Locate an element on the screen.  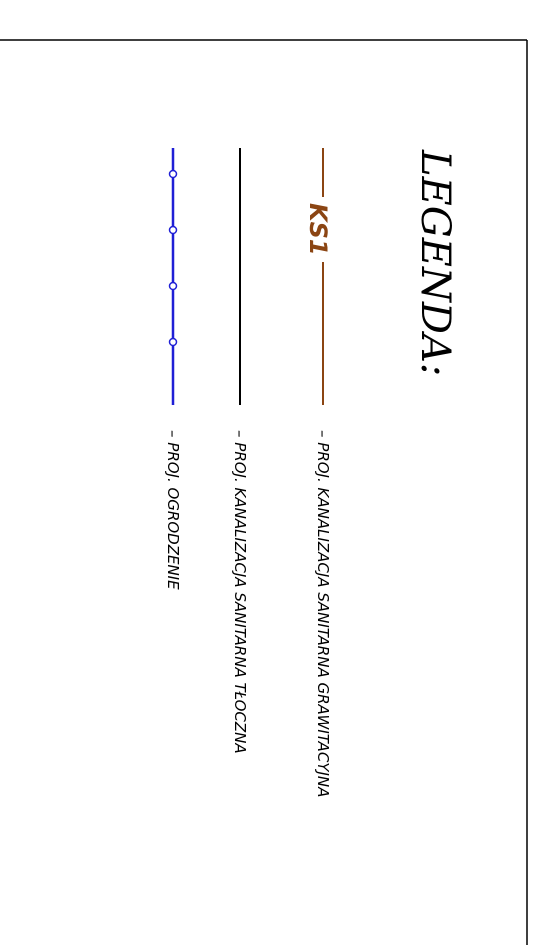
gravity-sewer-line-label: KS1 is located at coordinates (318, 229).